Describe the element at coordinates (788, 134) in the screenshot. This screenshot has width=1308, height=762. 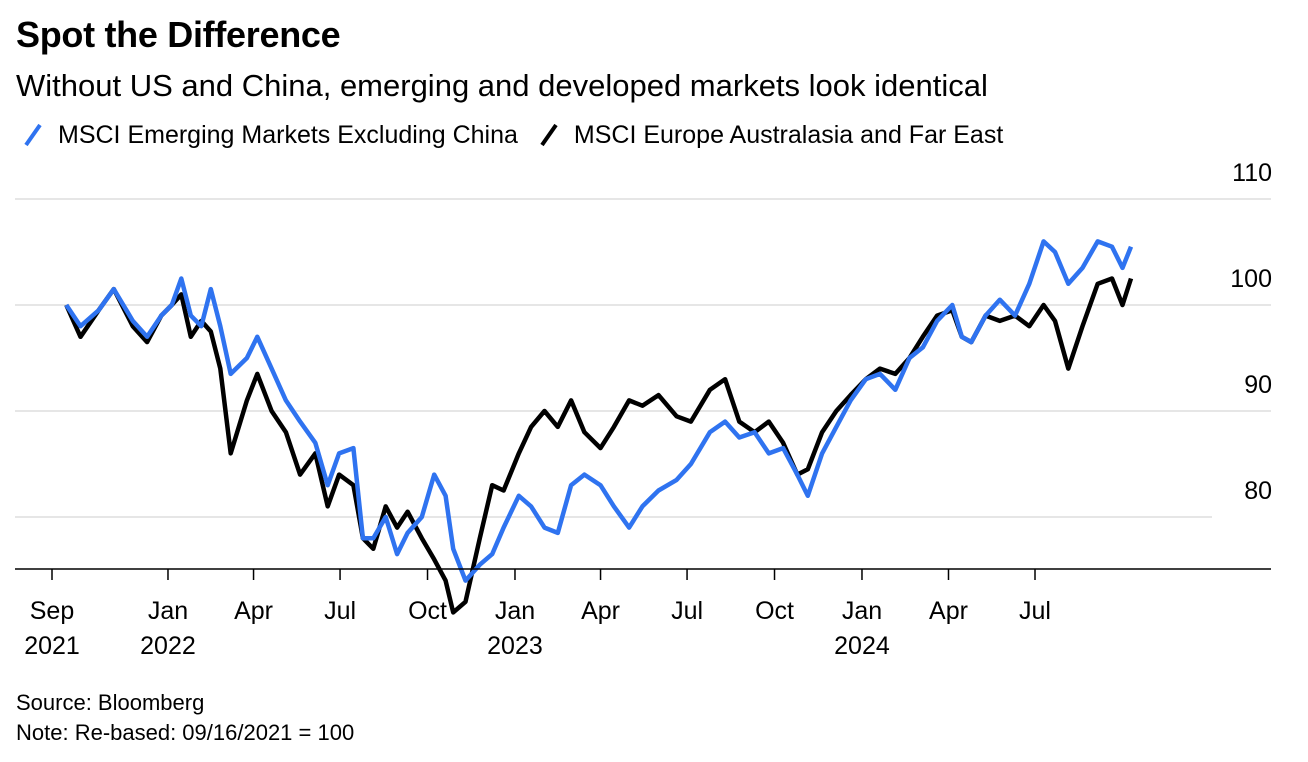
I see `legend-label-eafe: MSCI Europe Australasia and Far East` at that location.